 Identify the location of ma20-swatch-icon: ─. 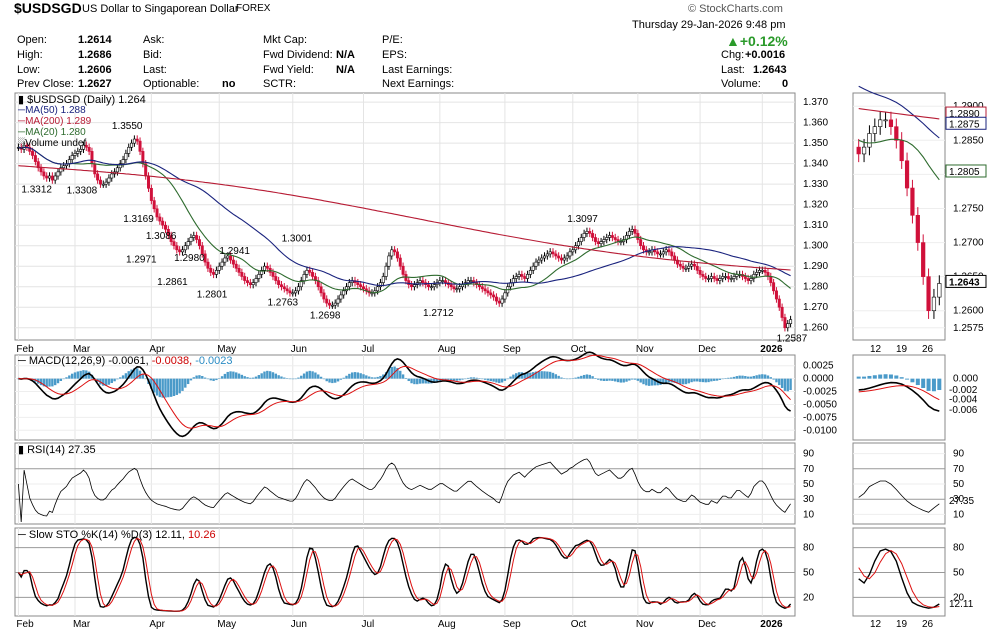
(22, 132).